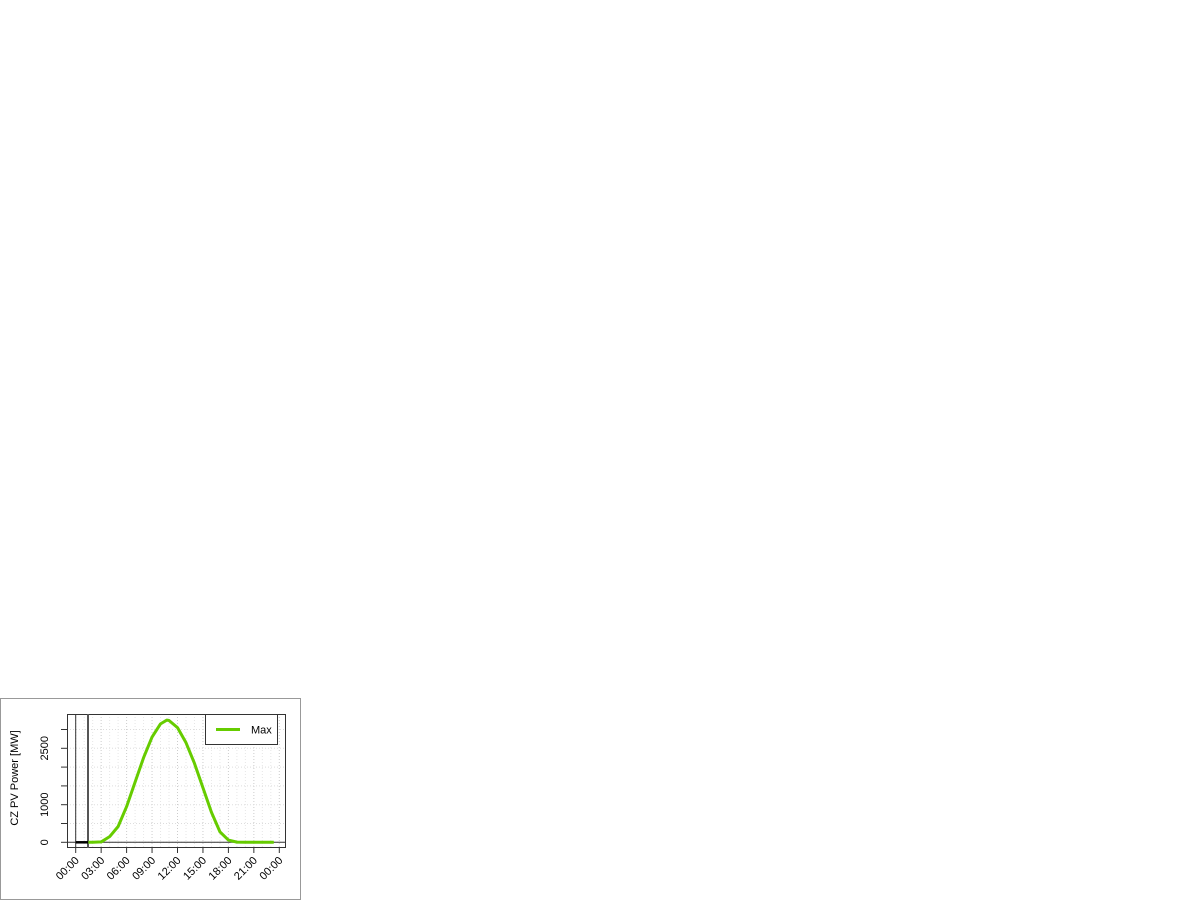 The image size is (1200, 900). Describe the element at coordinates (45, 842) in the screenshot. I see `y-tick-label: 0` at that location.